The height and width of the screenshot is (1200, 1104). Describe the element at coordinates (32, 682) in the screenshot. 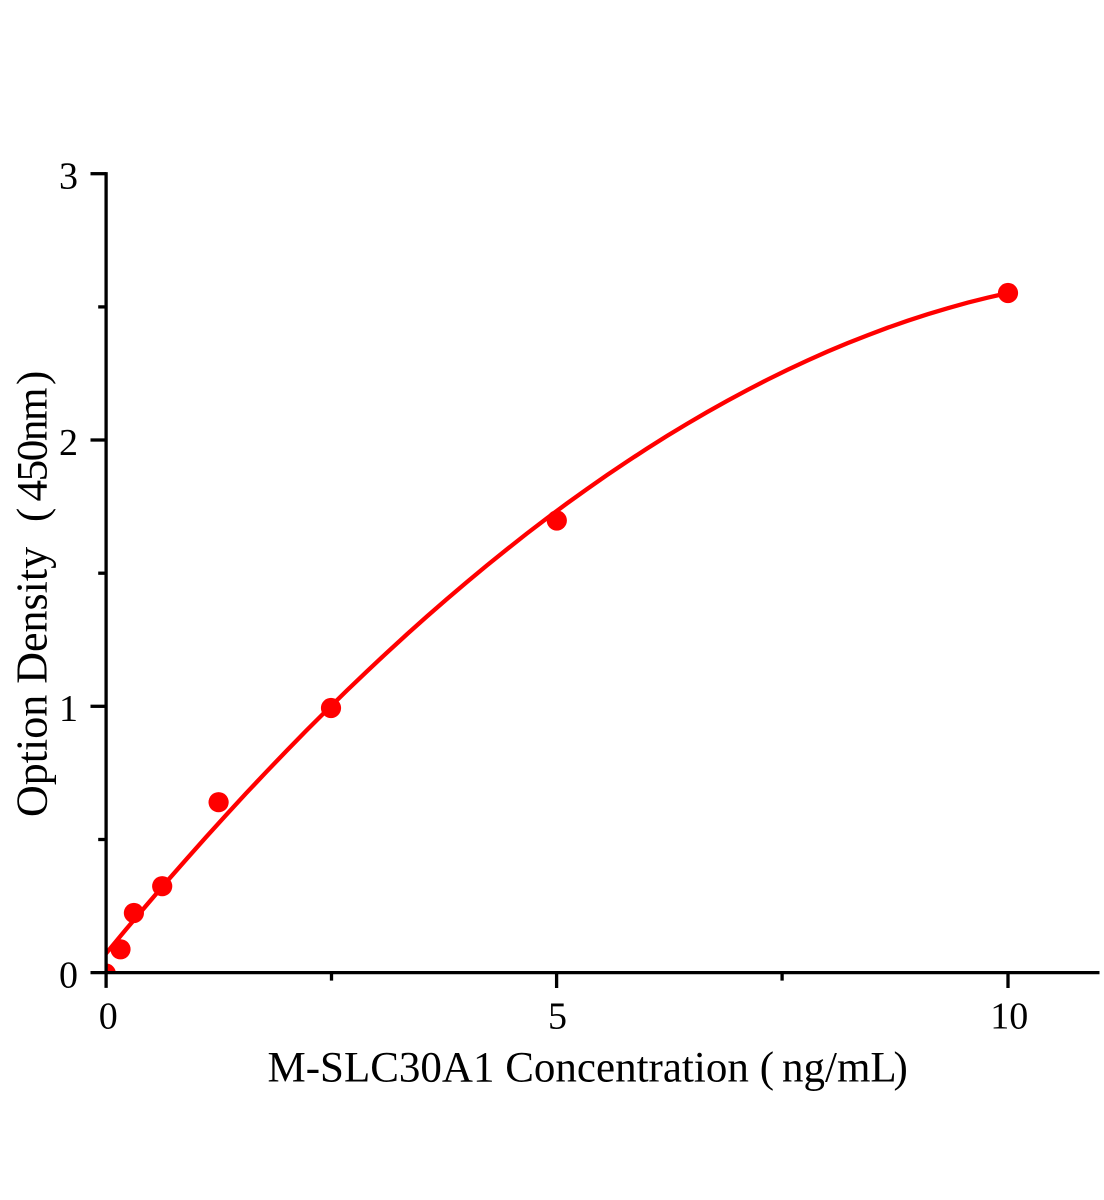

I see `svg-text: Option Density` at that location.